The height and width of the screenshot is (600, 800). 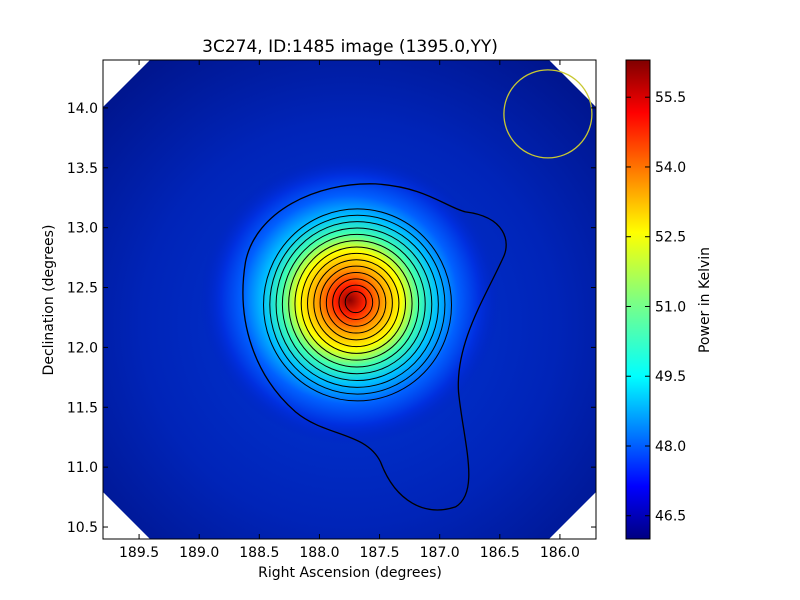 I want to click on x-tick-label: 186.0, so click(x=560, y=553).